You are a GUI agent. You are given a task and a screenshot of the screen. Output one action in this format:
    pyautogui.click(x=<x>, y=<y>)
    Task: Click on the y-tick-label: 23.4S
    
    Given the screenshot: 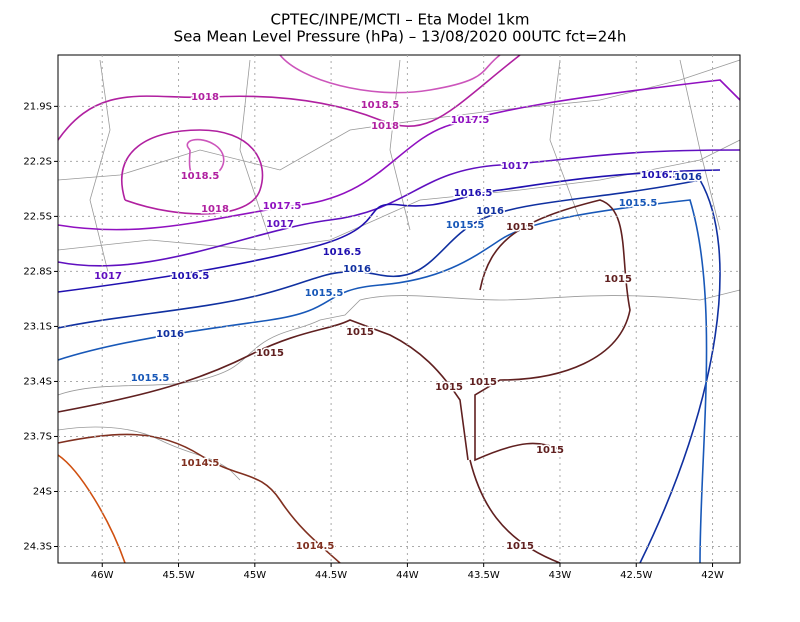 What is the action you would take?
    pyautogui.click(x=37, y=381)
    